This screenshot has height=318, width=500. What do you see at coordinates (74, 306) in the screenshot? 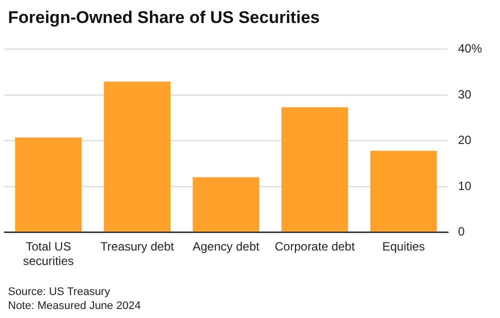
I see `text: Note: Measured June 2024` at bounding box center [74, 306].